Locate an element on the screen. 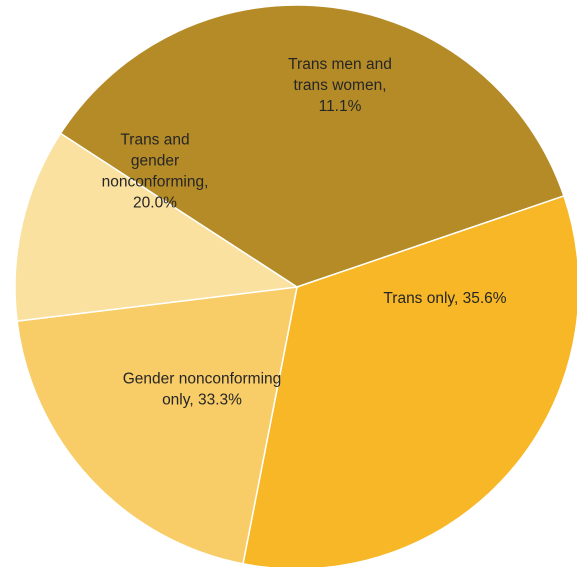 The height and width of the screenshot is (567, 577). slice-label-line: gender is located at coordinates (155, 161).